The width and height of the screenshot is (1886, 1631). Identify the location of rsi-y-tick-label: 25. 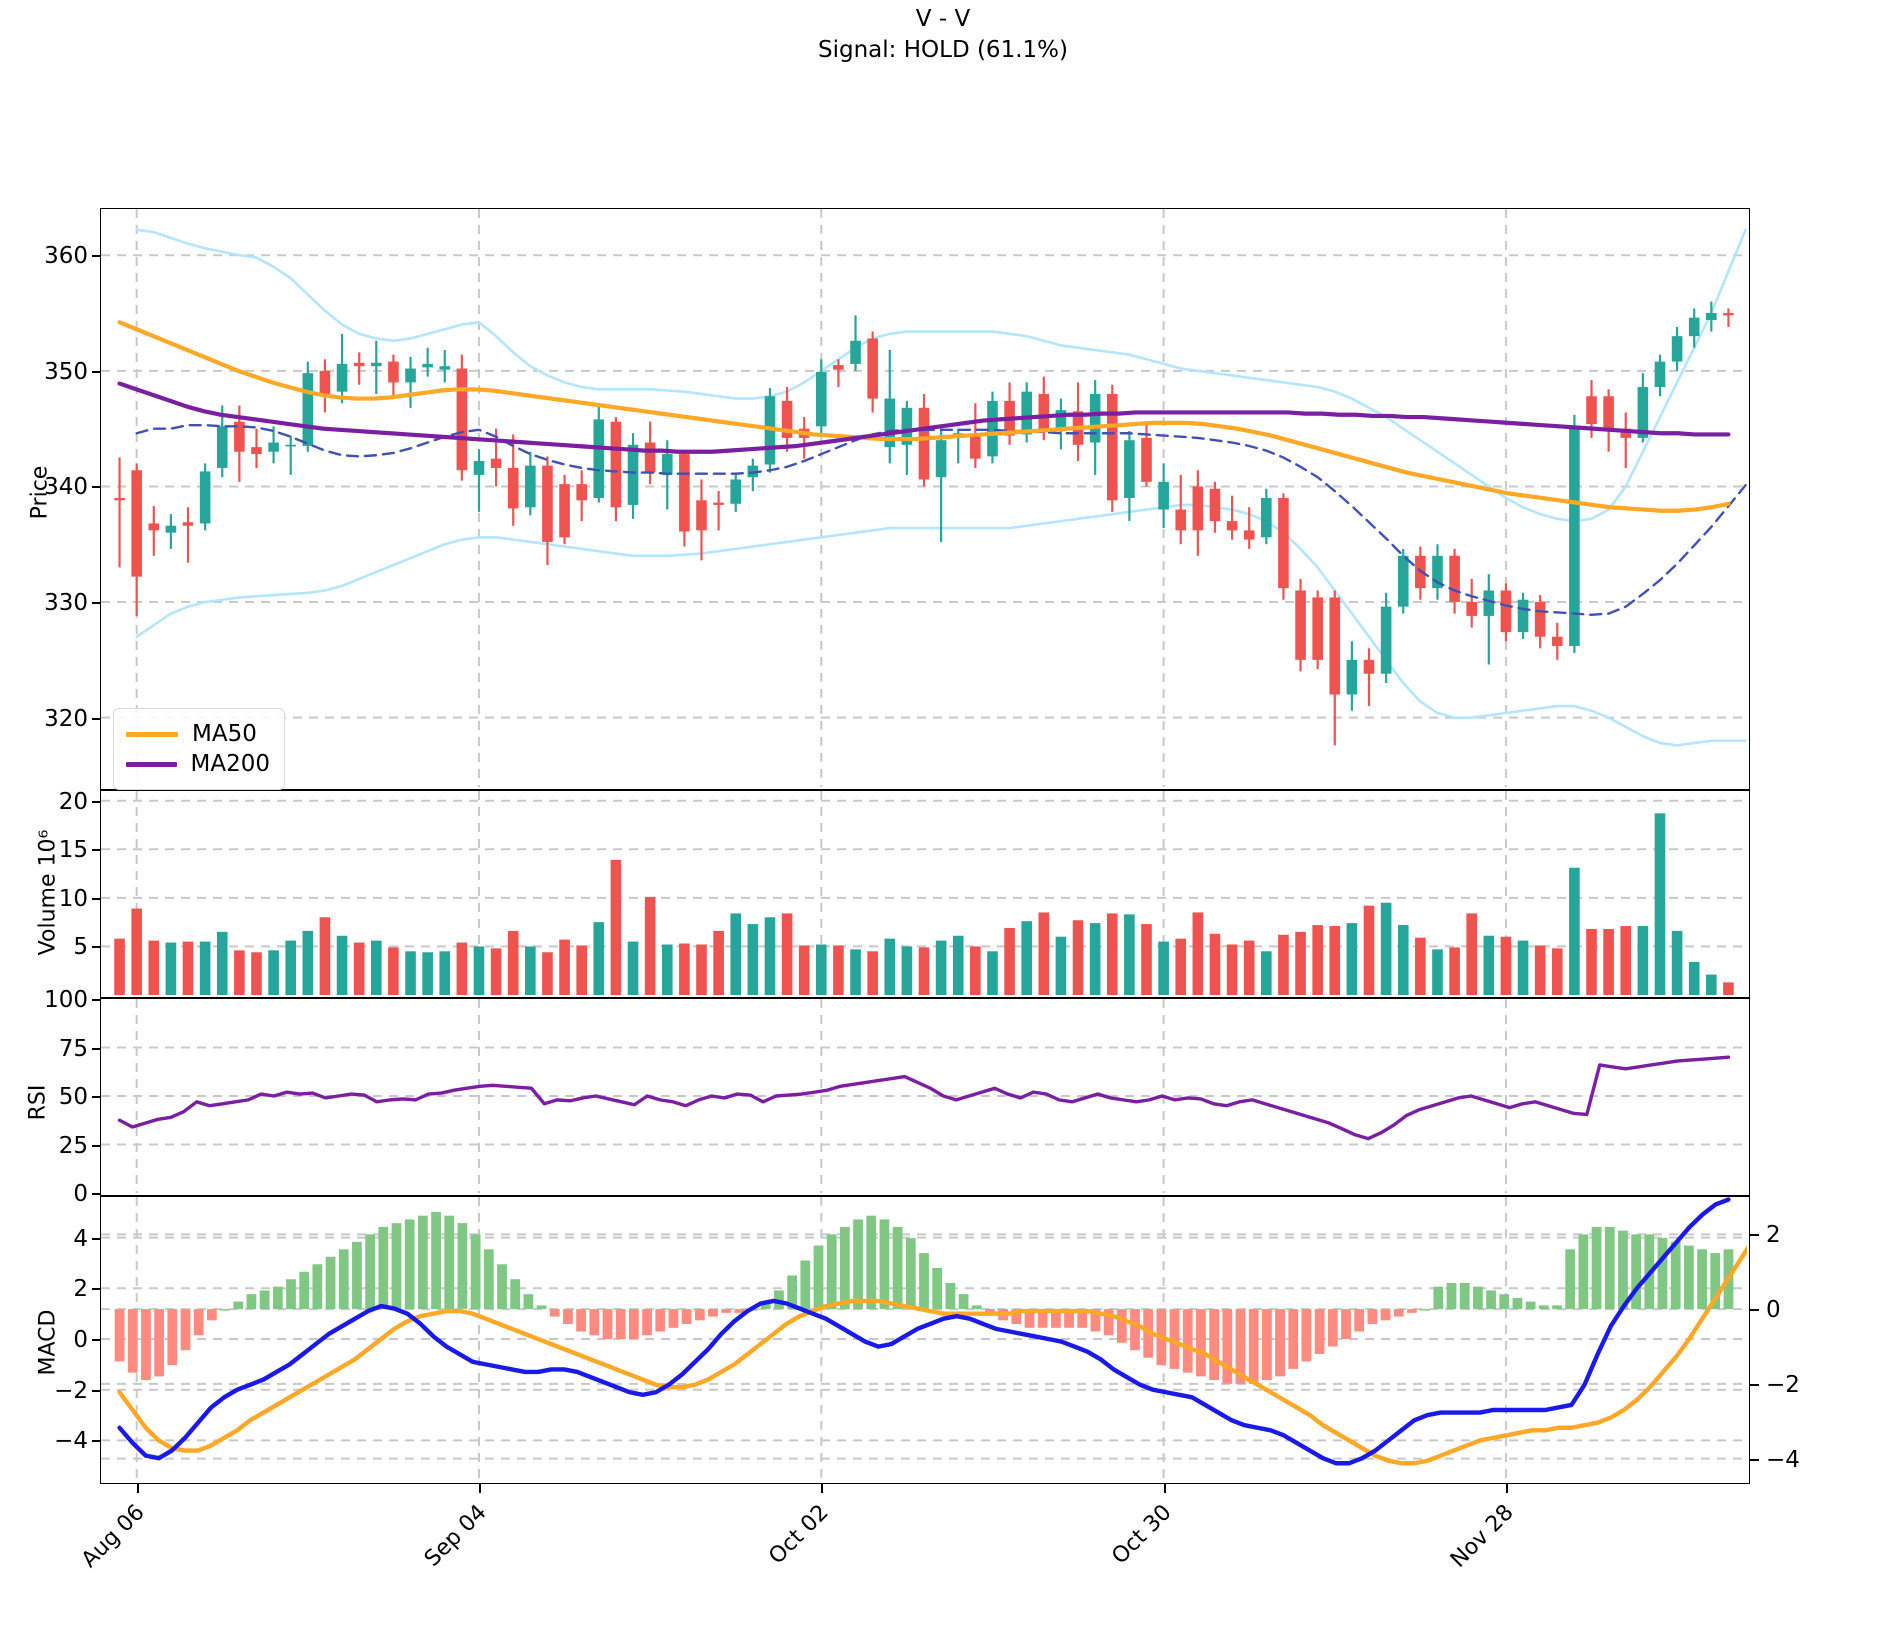
(73, 1145).